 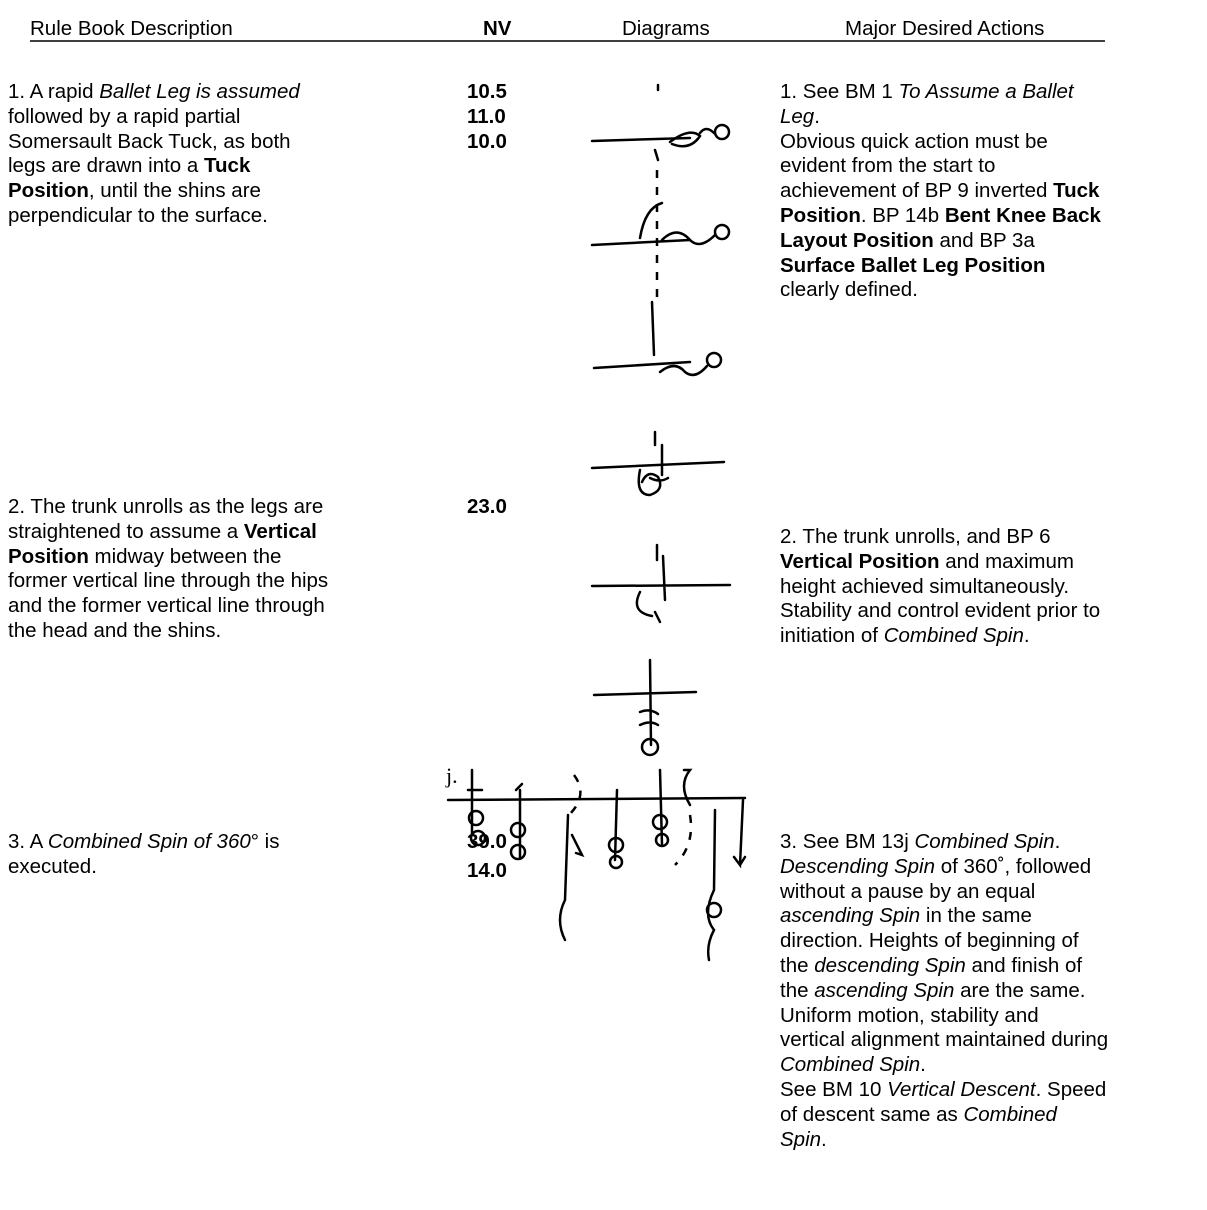 What do you see at coordinates (487, 857) in the screenshot?
I see `nv-values: 39.0 14.0` at bounding box center [487, 857].